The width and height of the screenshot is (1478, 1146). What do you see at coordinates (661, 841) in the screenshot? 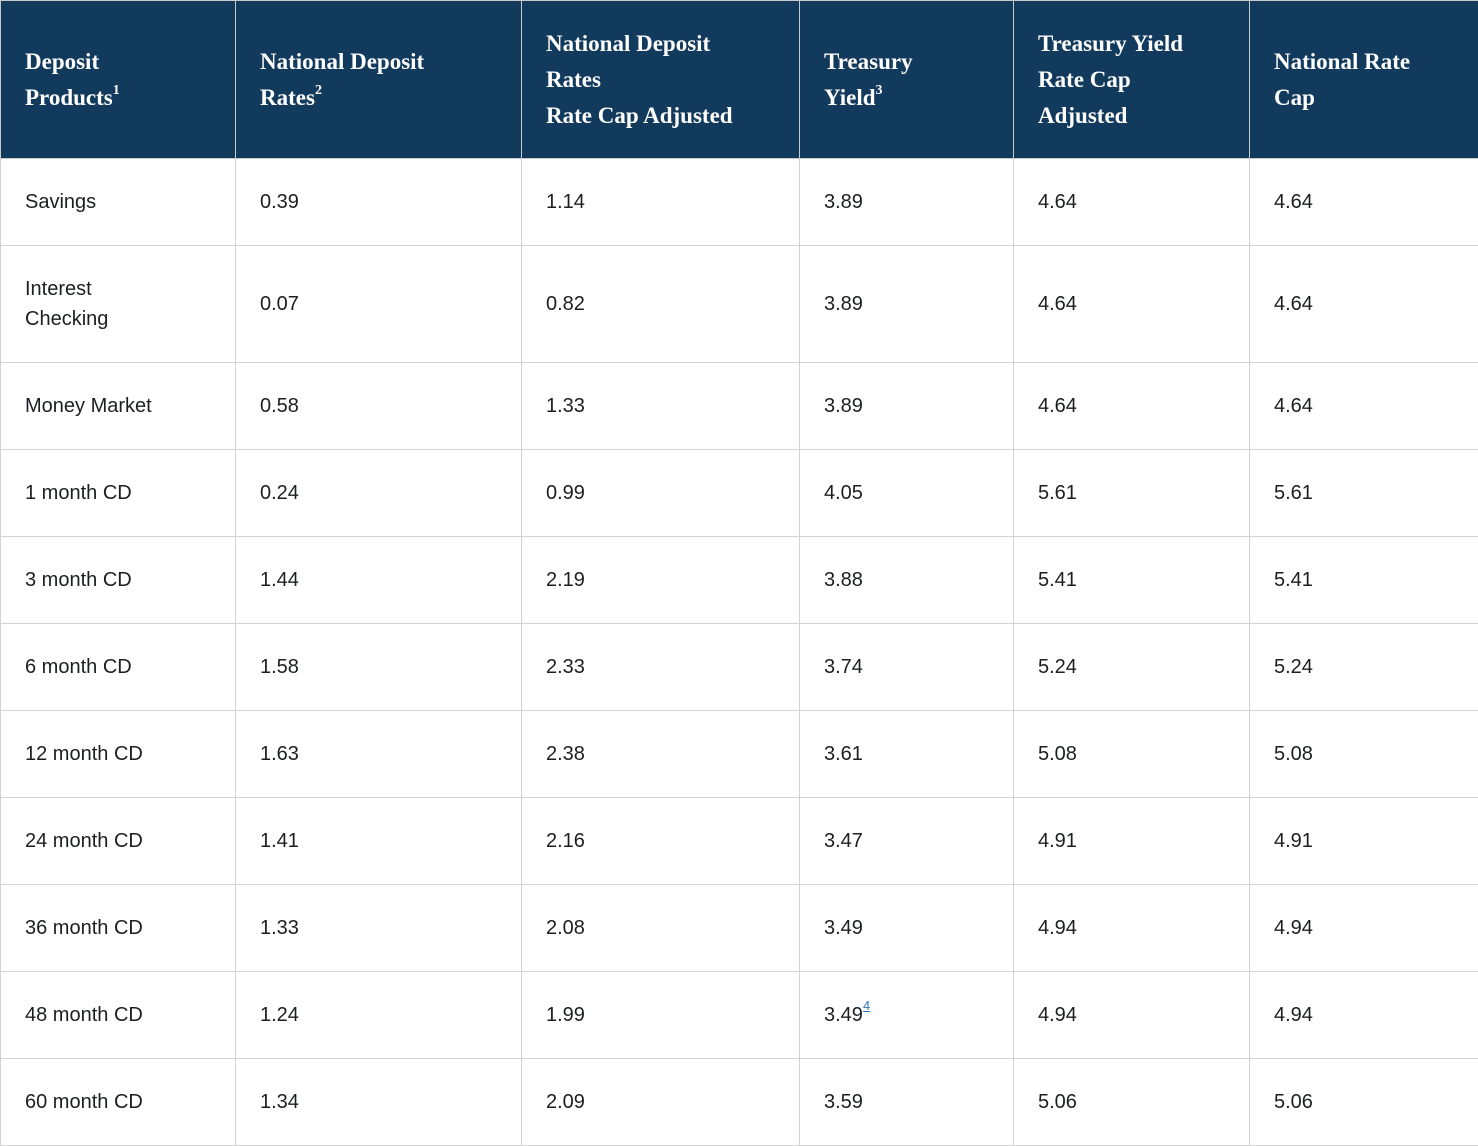
I see `cell-national_deposit_rate_cap_adjusted: 2.16` at bounding box center [661, 841].